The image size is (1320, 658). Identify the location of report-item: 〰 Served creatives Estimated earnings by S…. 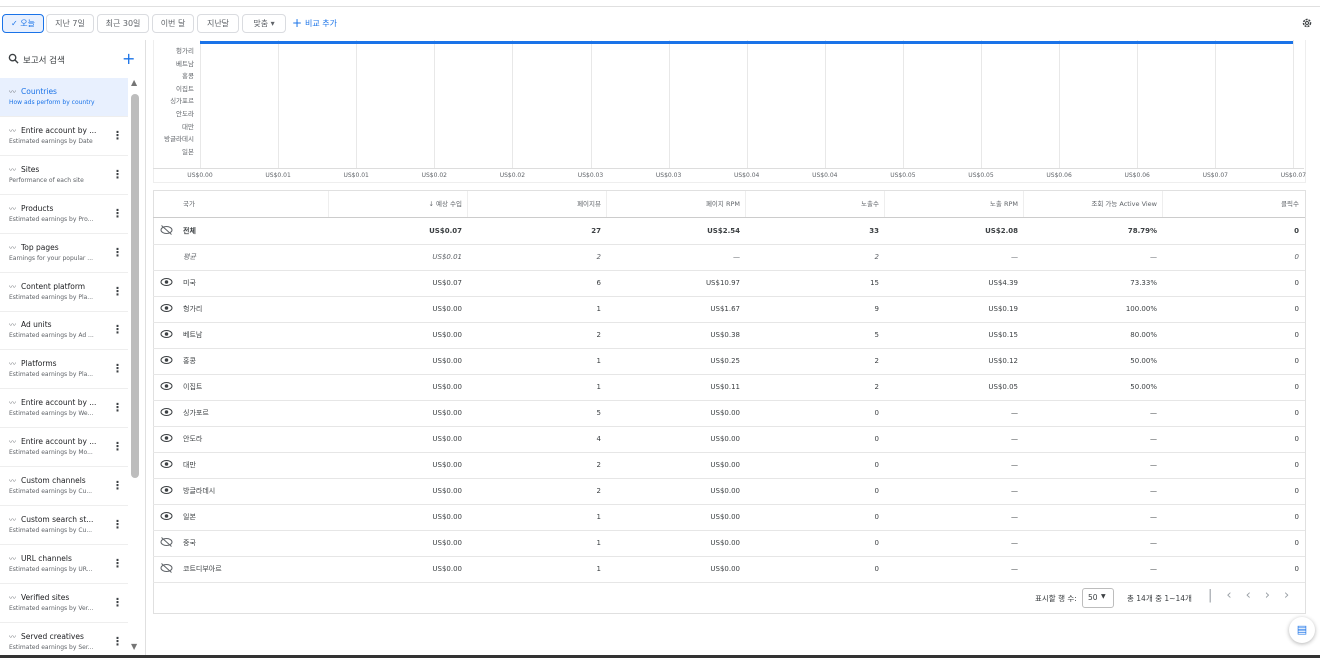
(64, 640).